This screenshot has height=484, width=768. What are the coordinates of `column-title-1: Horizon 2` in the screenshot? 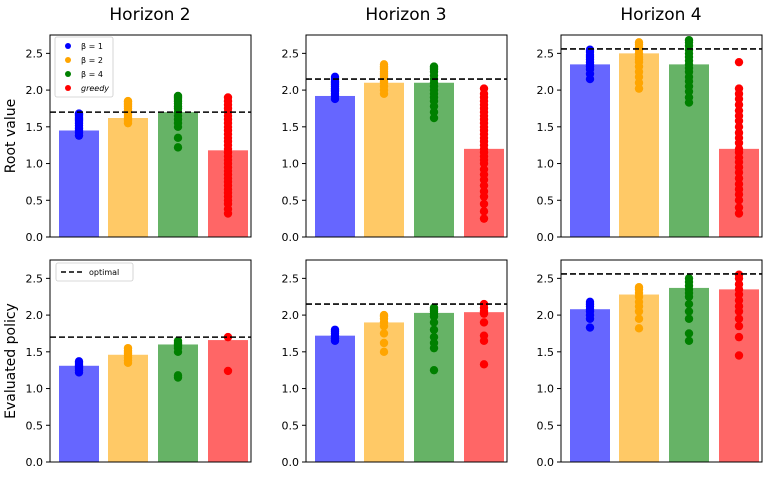 It's located at (149, 15).